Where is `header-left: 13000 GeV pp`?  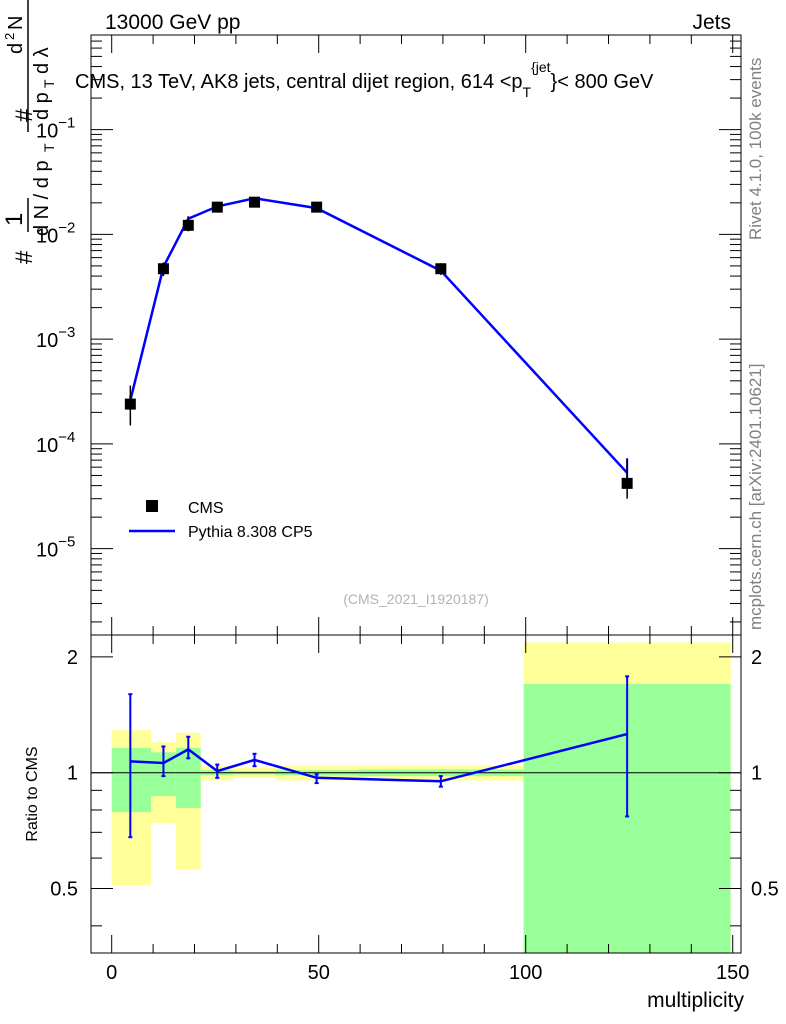
header-left: 13000 GeV pp is located at coordinates (172, 22).